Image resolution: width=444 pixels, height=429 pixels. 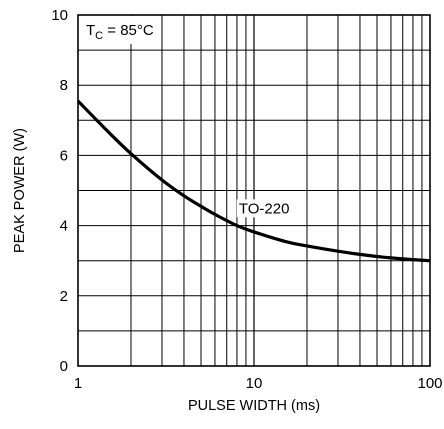 I want to click on curve-label-background, so click(x=266, y=208).